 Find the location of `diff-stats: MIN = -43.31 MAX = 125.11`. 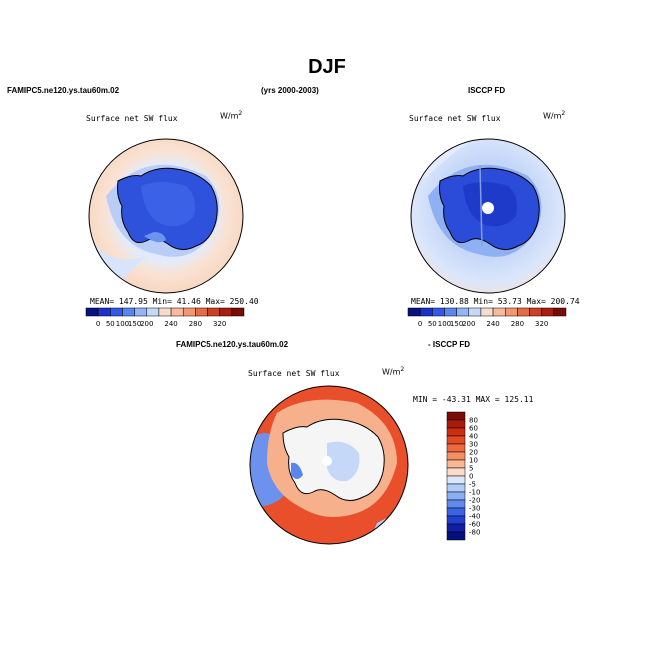

diff-stats: MIN = -43.31 MAX = 125.11 is located at coordinates (473, 399).